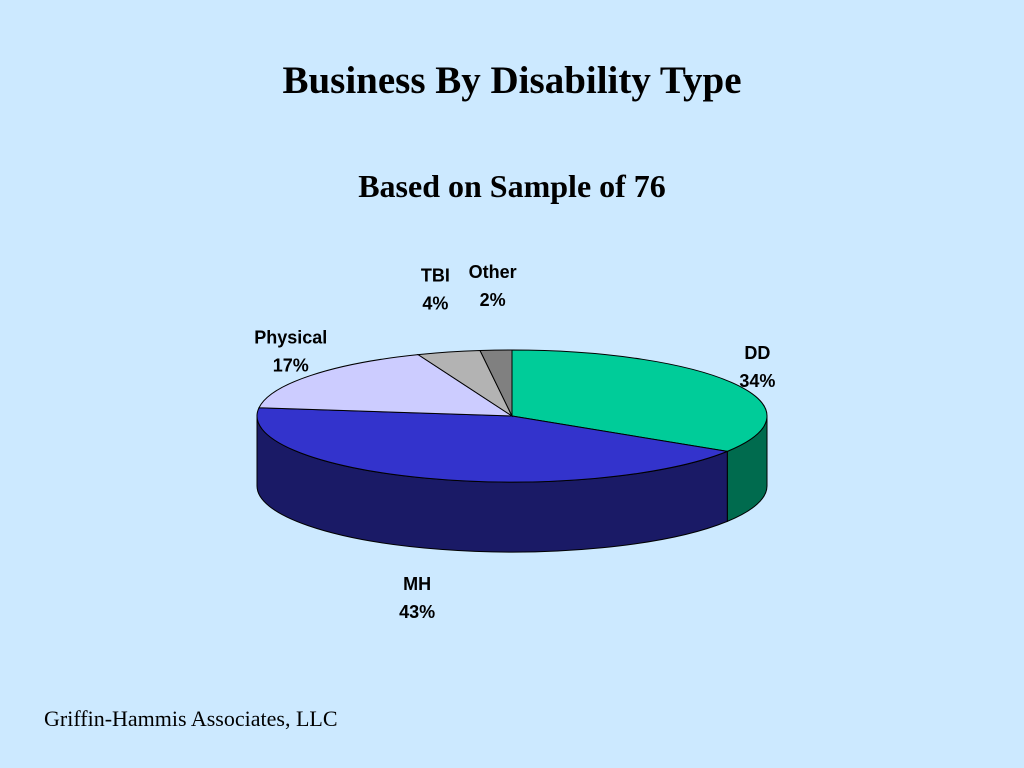  Describe the element at coordinates (493, 272) in the screenshot. I see `slice-label-other: Other` at that location.